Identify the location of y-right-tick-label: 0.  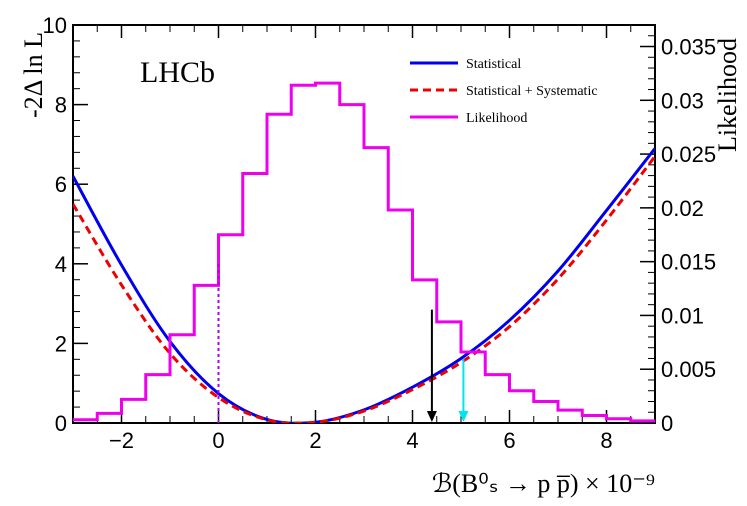
(667, 423).